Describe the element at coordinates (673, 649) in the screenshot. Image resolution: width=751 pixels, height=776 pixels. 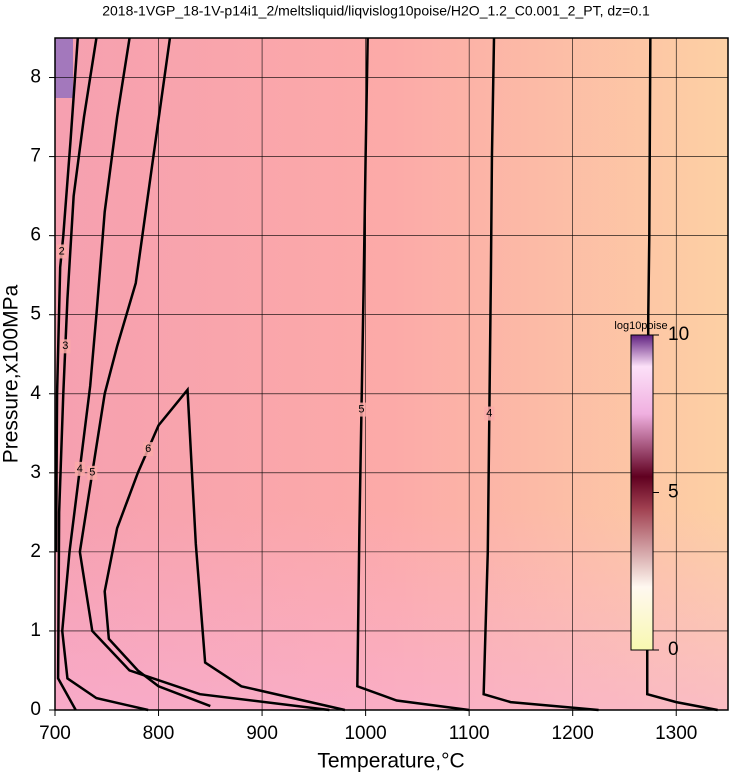
I see `colorbar-tick-label: 0` at that location.